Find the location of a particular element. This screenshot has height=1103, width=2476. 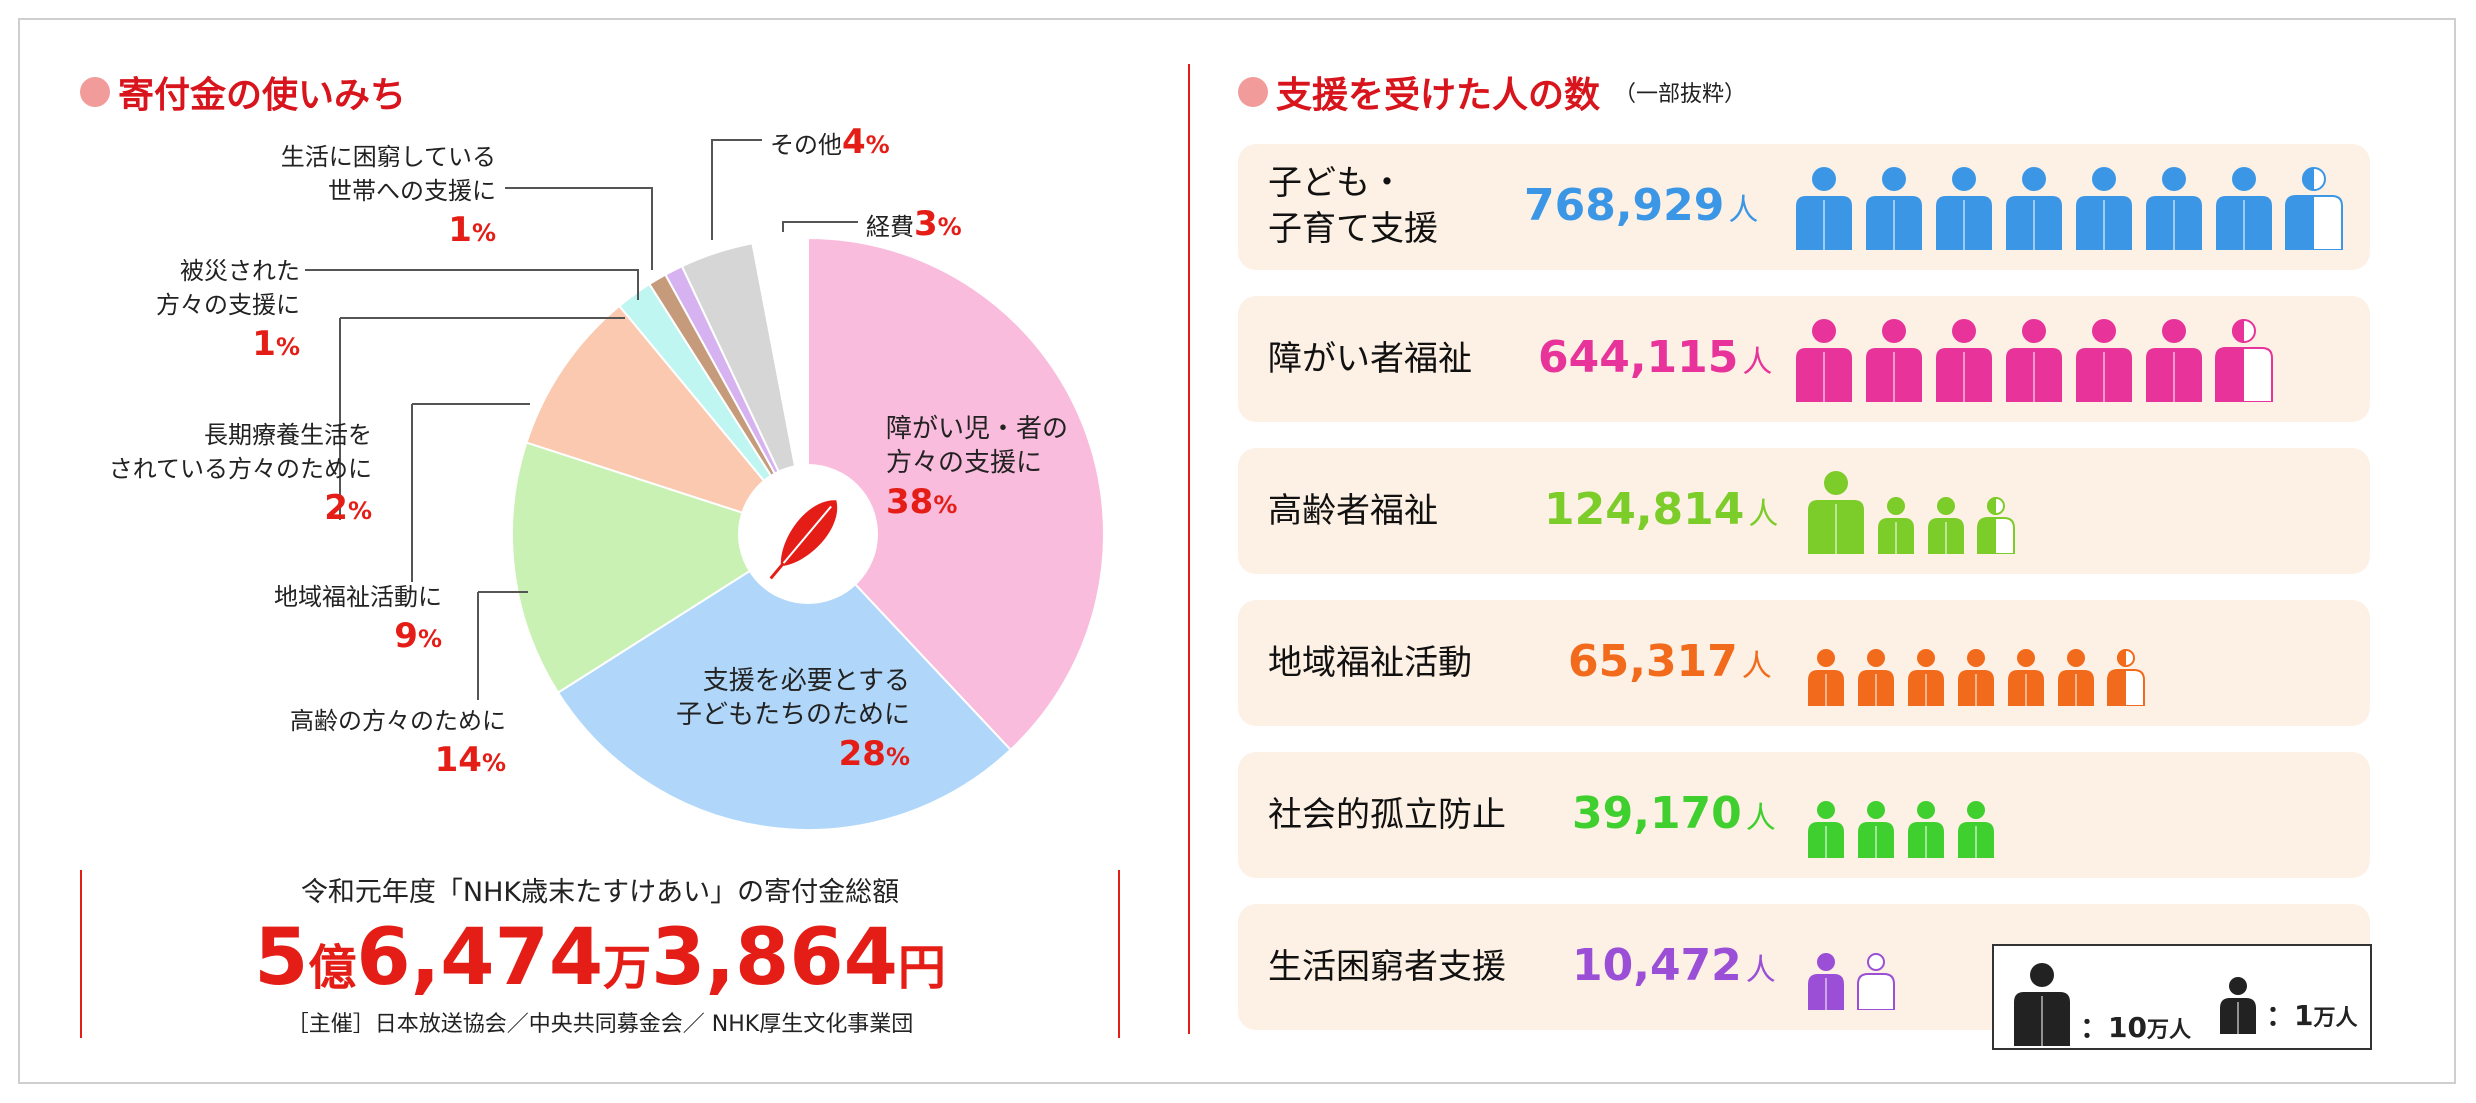

support-row: 高齢者福祉 124,814 人 is located at coordinates (1804, 511).